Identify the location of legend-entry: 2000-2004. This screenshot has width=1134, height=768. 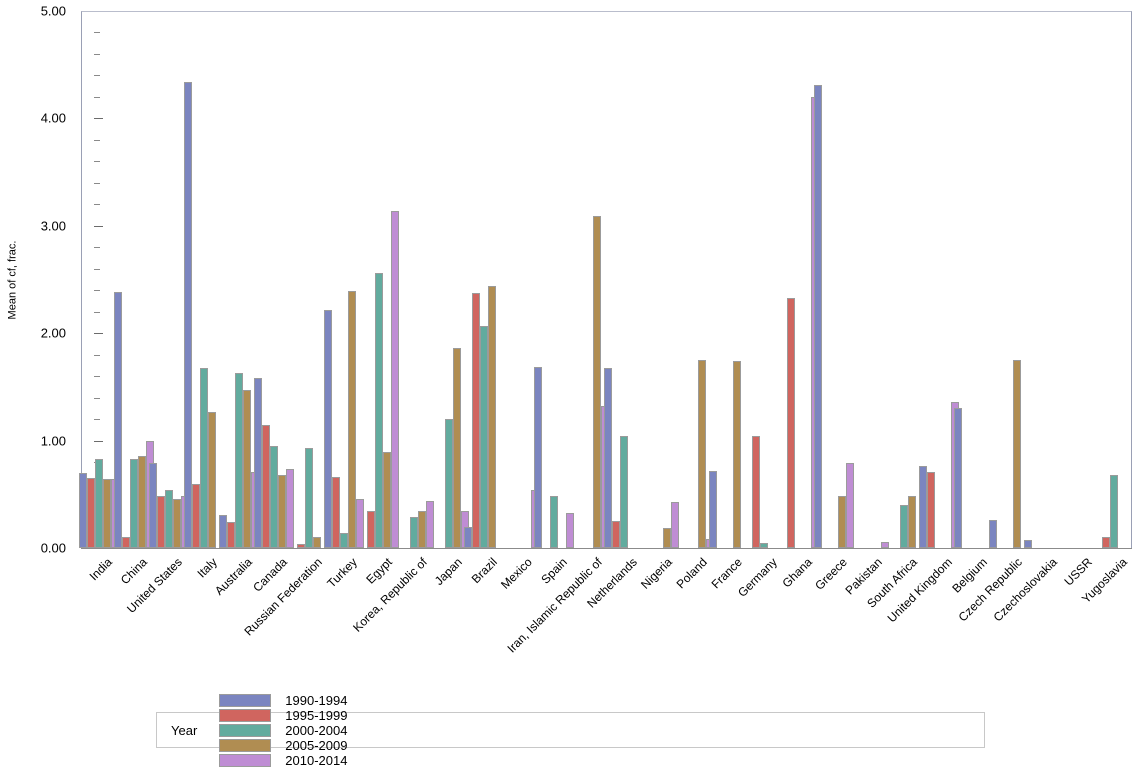
(283, 730).